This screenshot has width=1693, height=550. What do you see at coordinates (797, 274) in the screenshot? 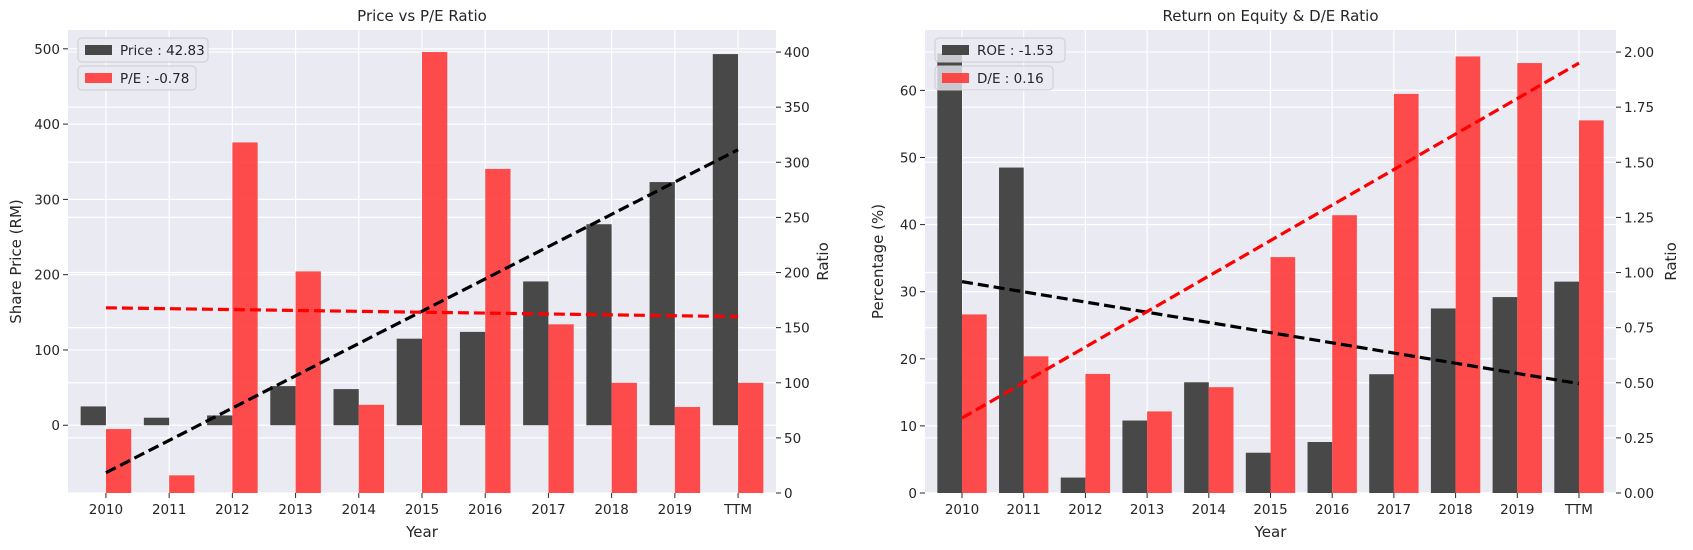
I see `y2-tick-label: 200` at bounding box center [797, 274].